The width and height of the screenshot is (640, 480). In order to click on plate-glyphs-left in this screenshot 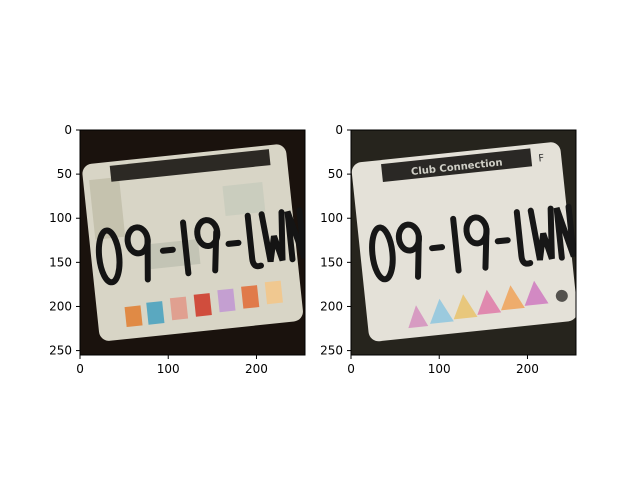, I will do `click(200, 246)`.